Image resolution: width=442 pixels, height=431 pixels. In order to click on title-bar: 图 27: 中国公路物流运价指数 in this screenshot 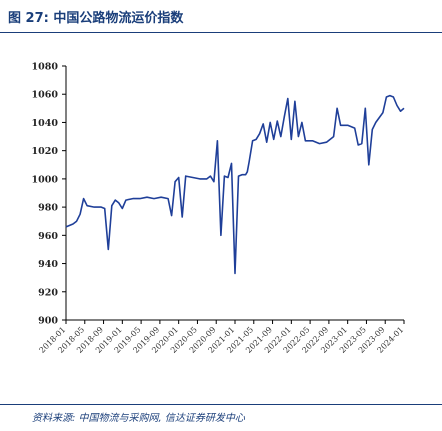, I will do `click(221, 16)`.